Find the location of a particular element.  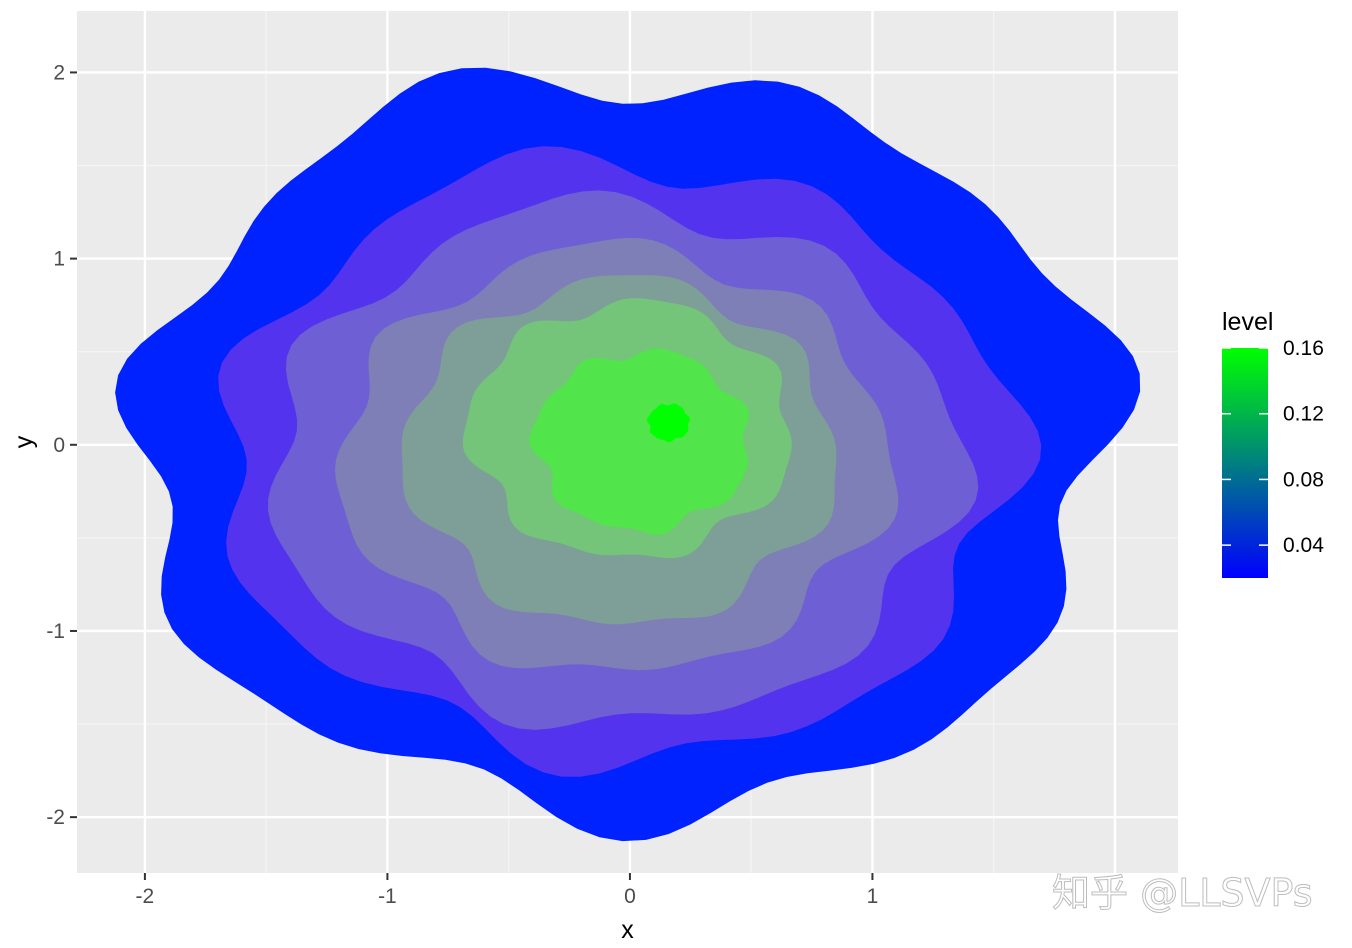

legend-title: level is located at coordinates (1247, 322).